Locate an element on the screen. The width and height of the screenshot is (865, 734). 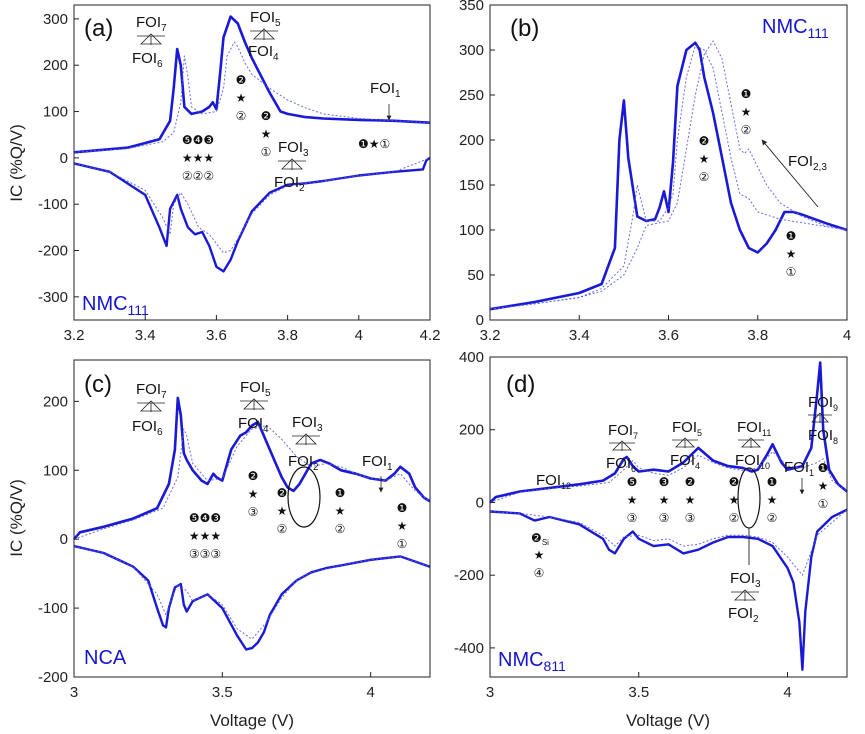
panel-c-star-peak4: ❷ ★ ③ is located at coordinates (253, 494).